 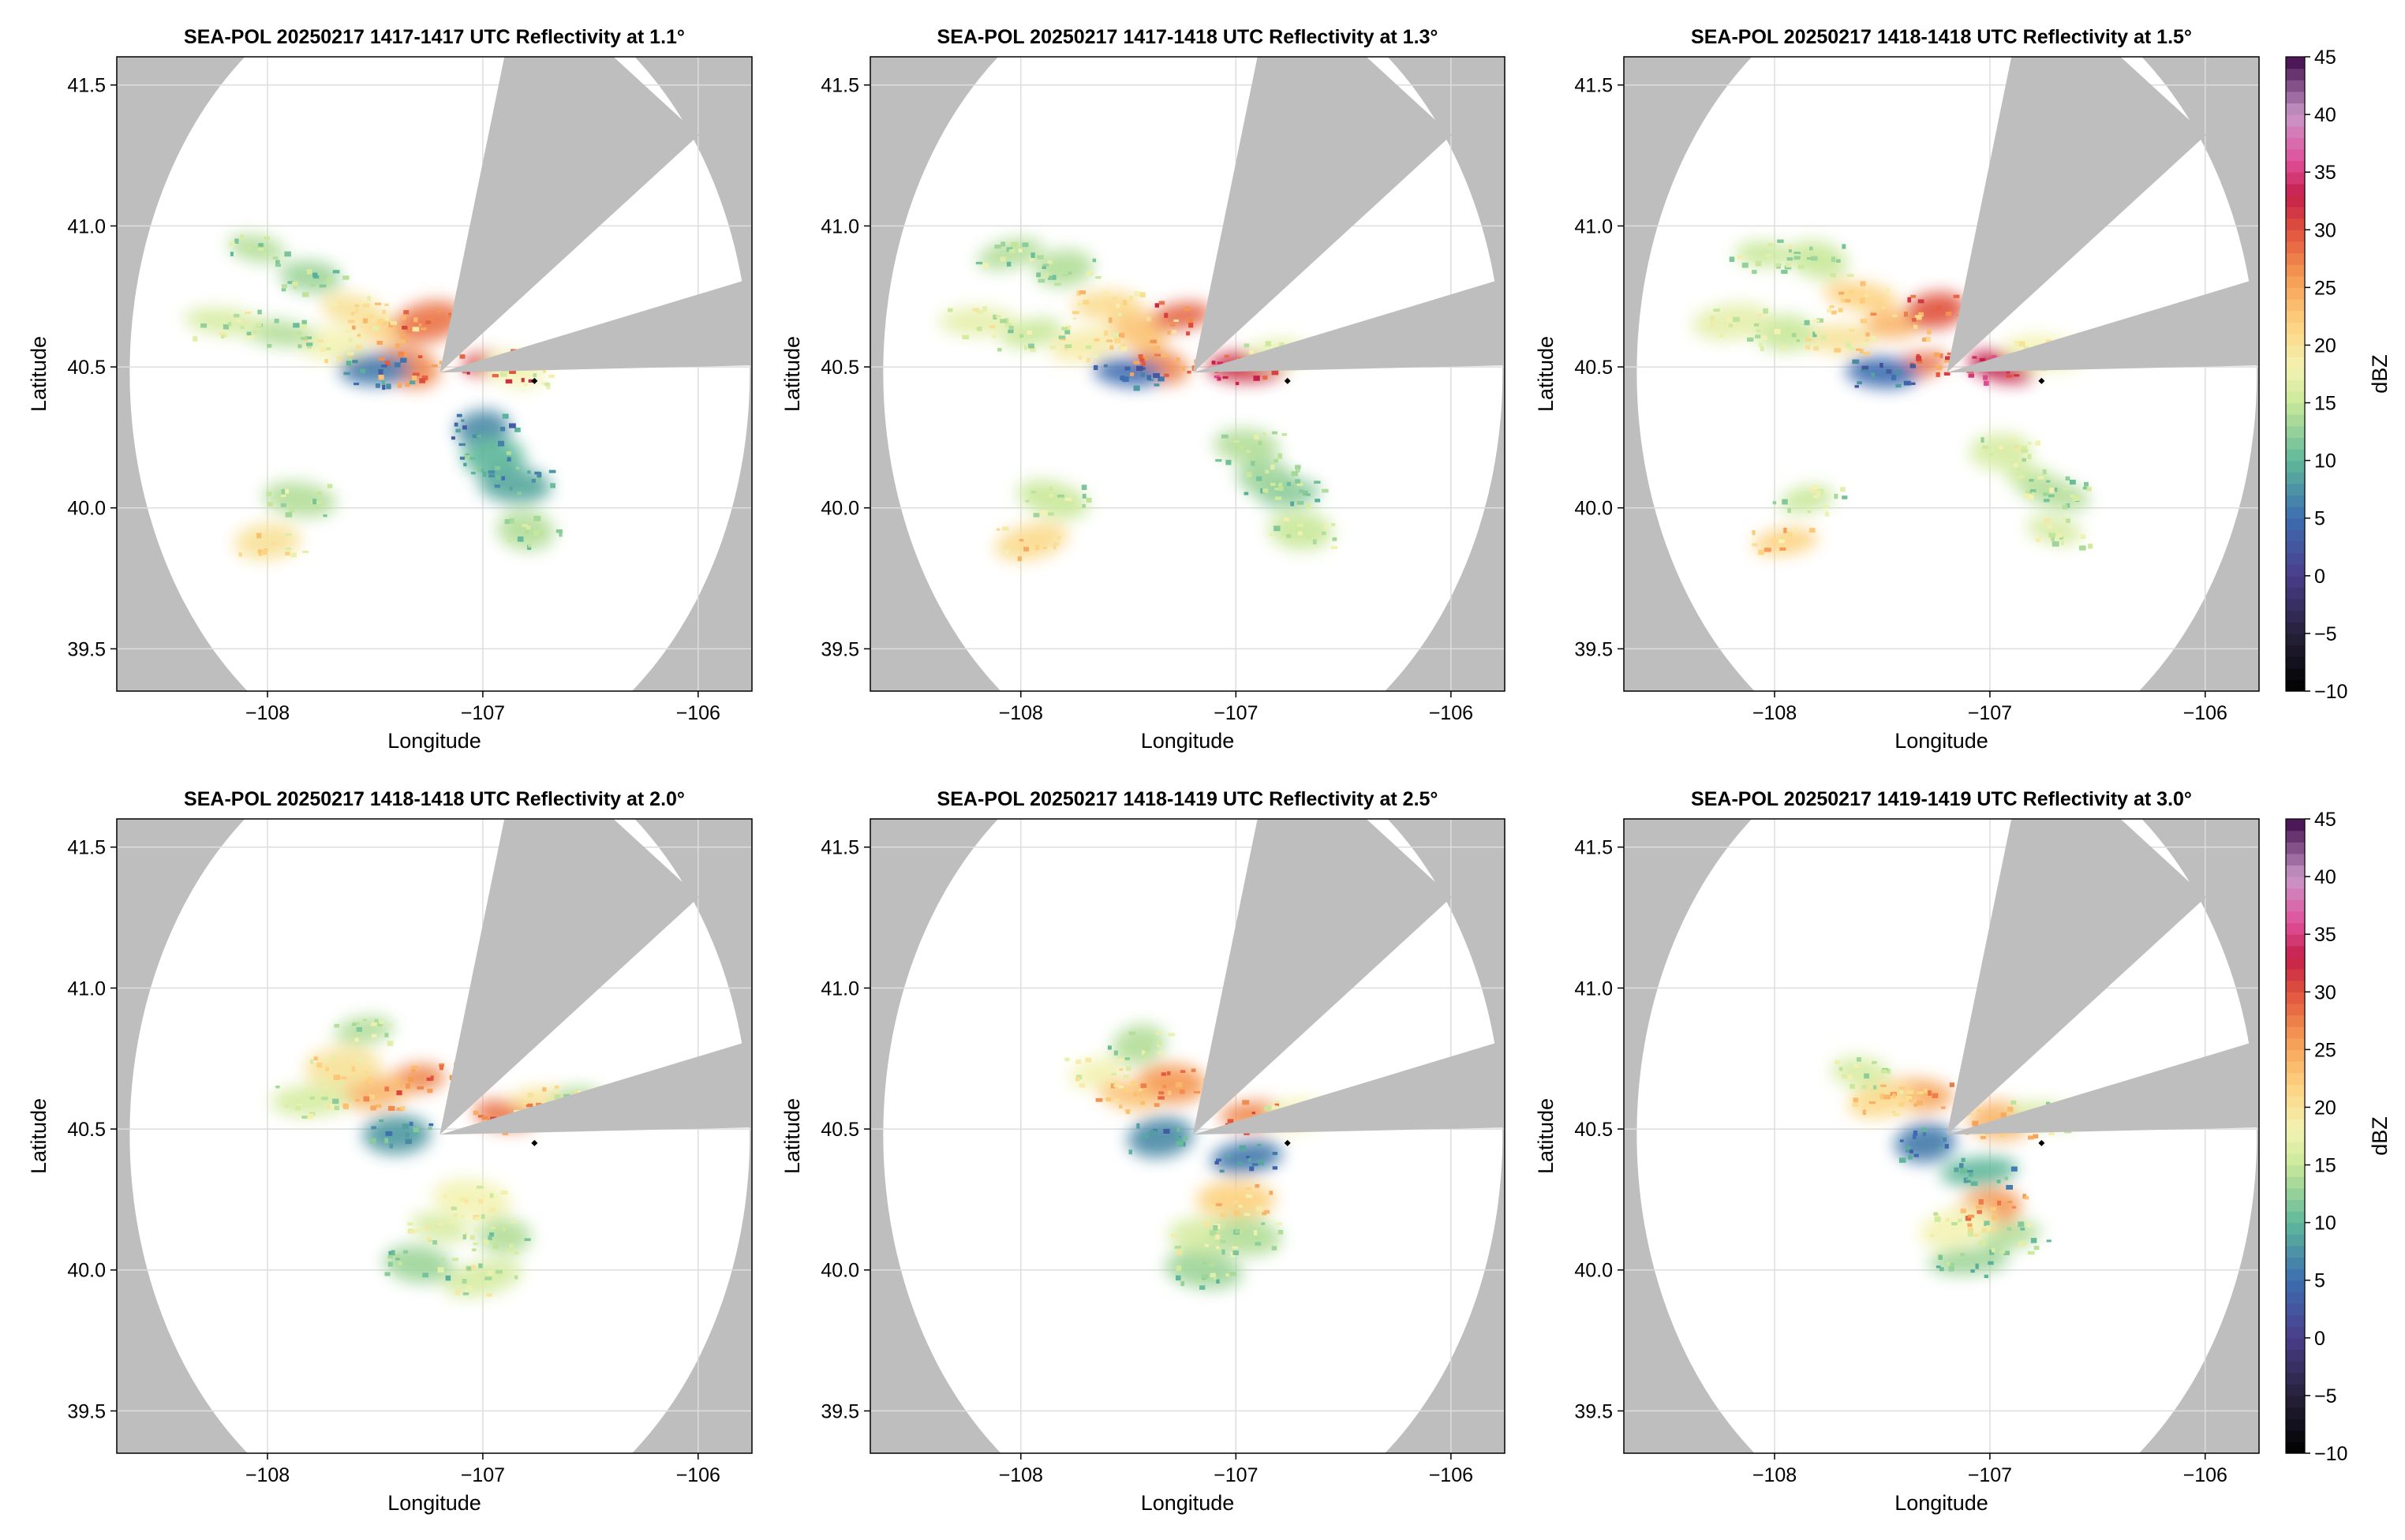 I want to click on x-tick-label: −107, so click(x=483, y=1475).